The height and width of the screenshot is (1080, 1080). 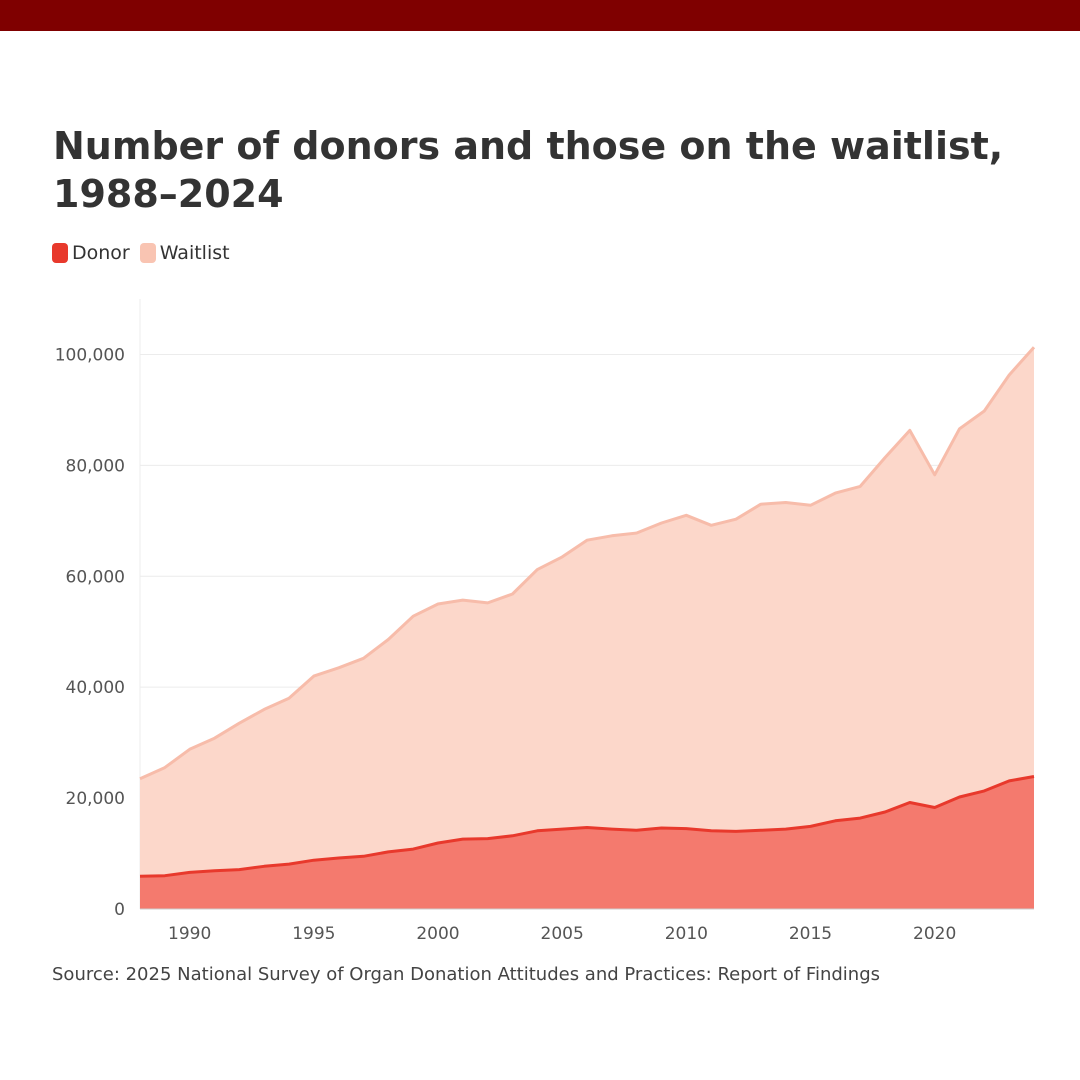 I want to click on x-tick-label: 2000, so click(x=437, y=934).